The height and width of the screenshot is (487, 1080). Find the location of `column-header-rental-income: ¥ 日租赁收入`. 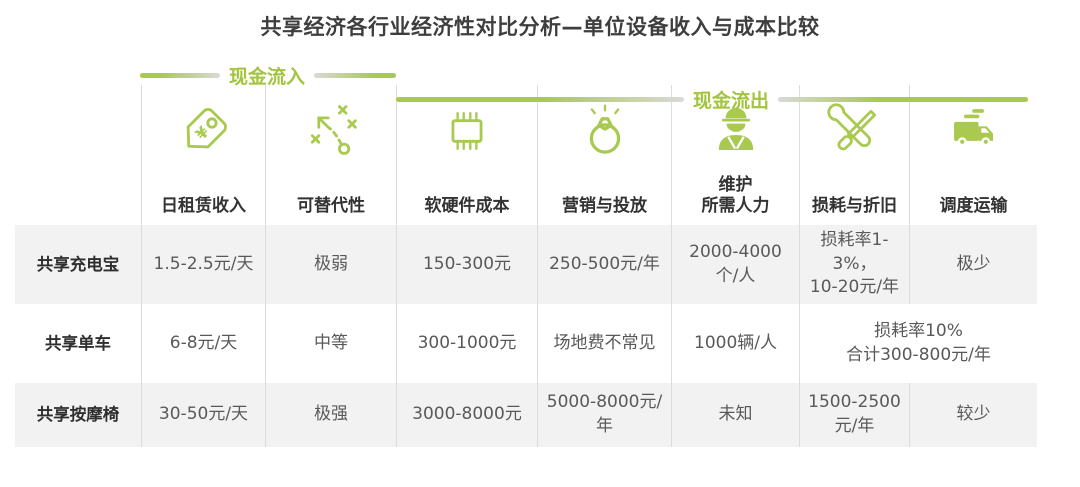

column-header-rental-income: ¥ 日租赁收入 is located at coordinates (203, 155).